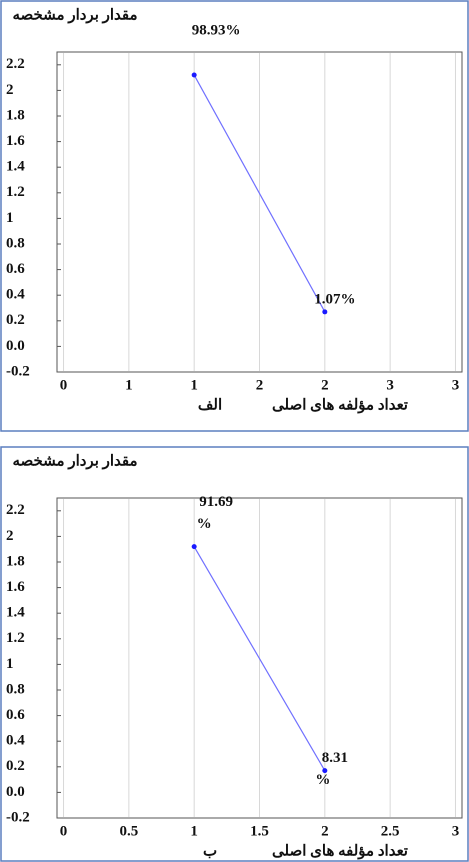 Image resolution: width=469 pixels, height=862 pixels. Describe the element at coordinates (216, 502) in the screenshot. I see `percent-label: 91.69` at that location.